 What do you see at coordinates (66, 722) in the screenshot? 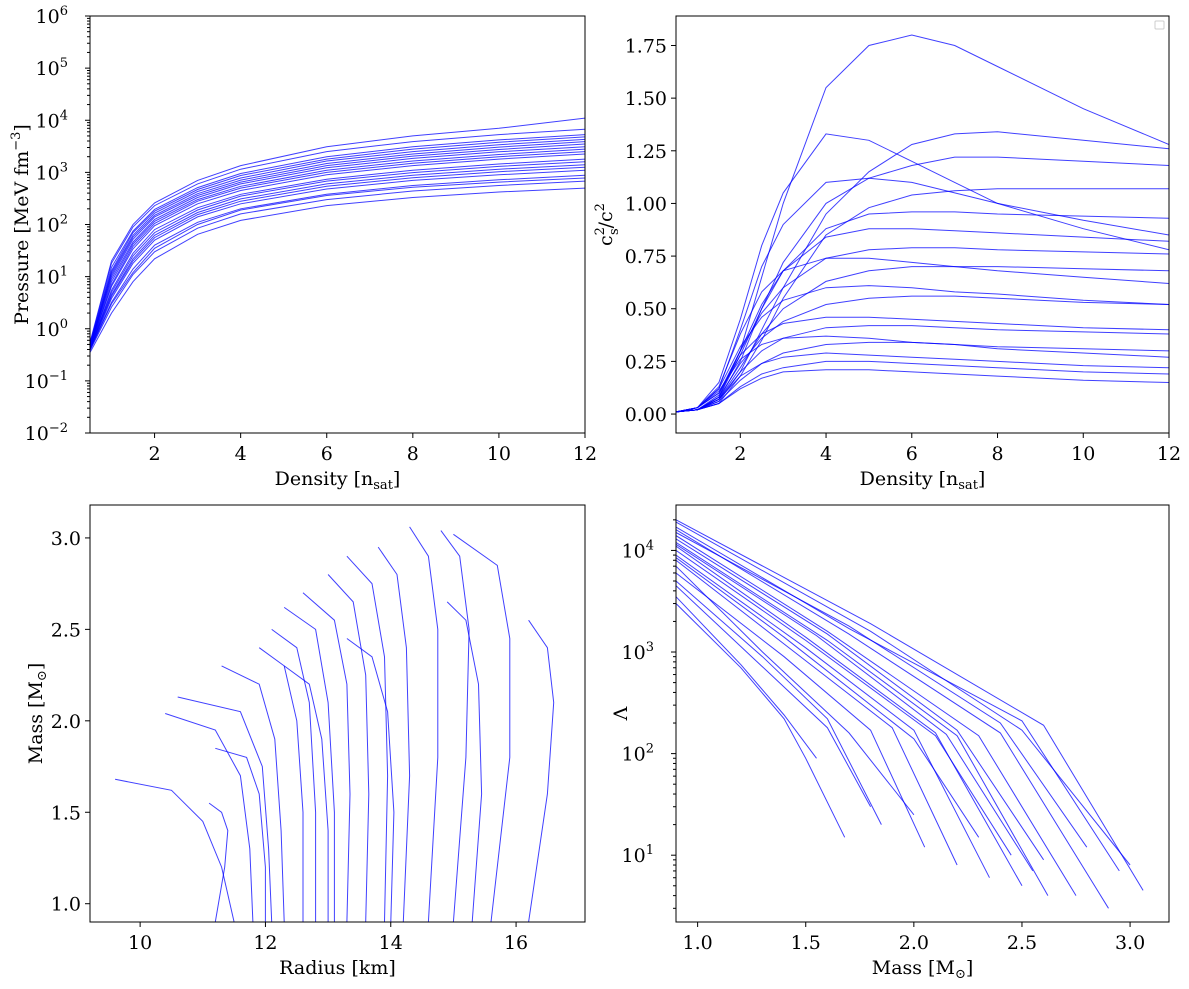
I see `y-tick-label: 2.0` at bounding box center [66, 722].